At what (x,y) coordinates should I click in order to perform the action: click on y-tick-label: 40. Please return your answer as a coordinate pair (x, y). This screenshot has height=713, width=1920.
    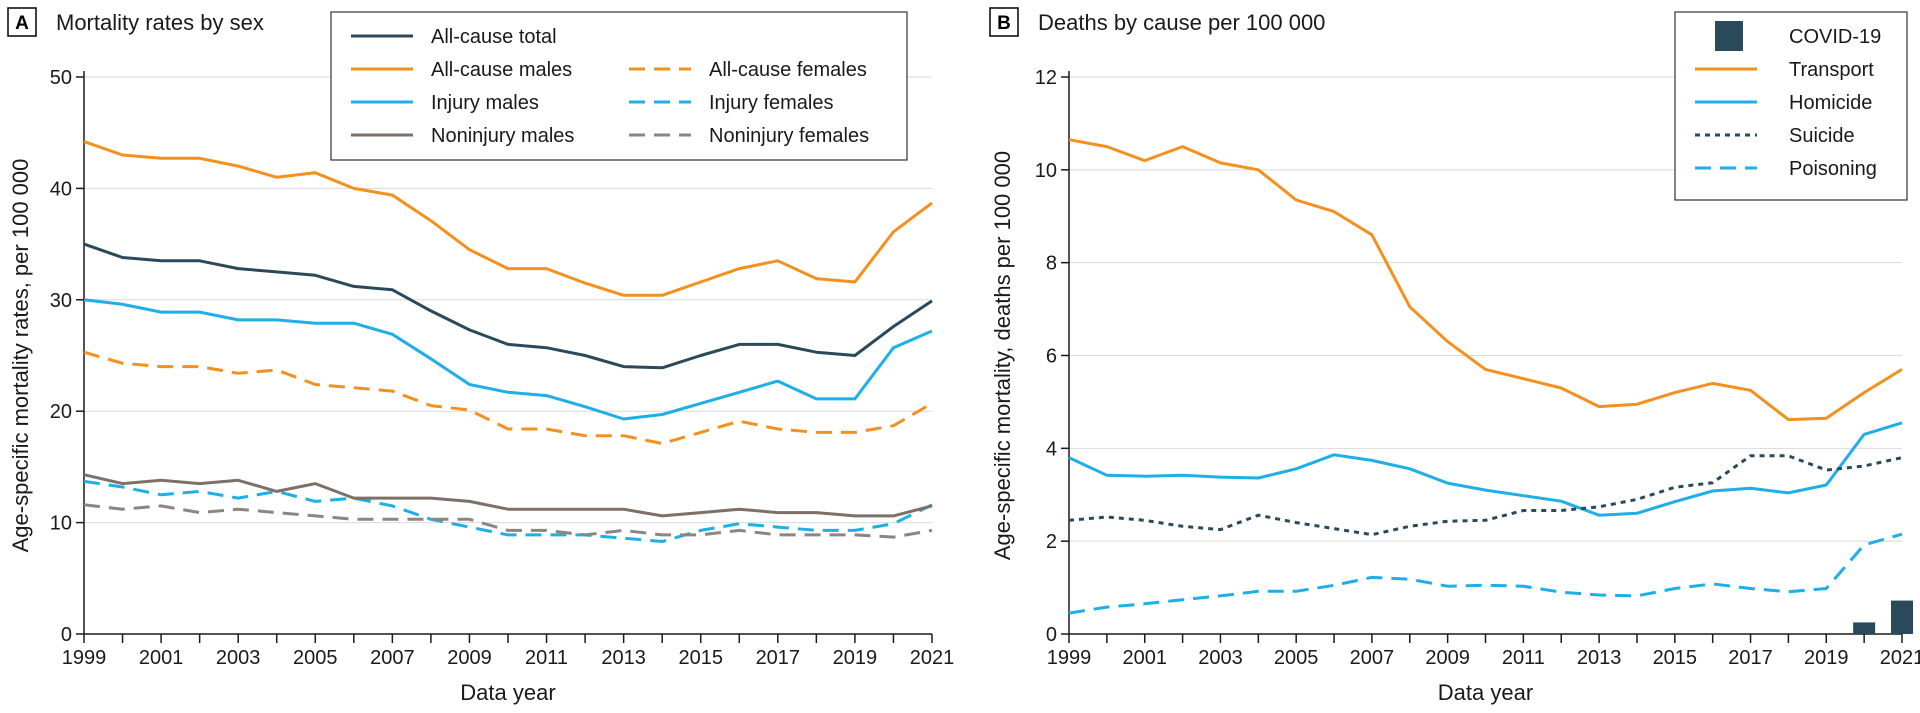
    Looking at the image, I should click on (61, 189).